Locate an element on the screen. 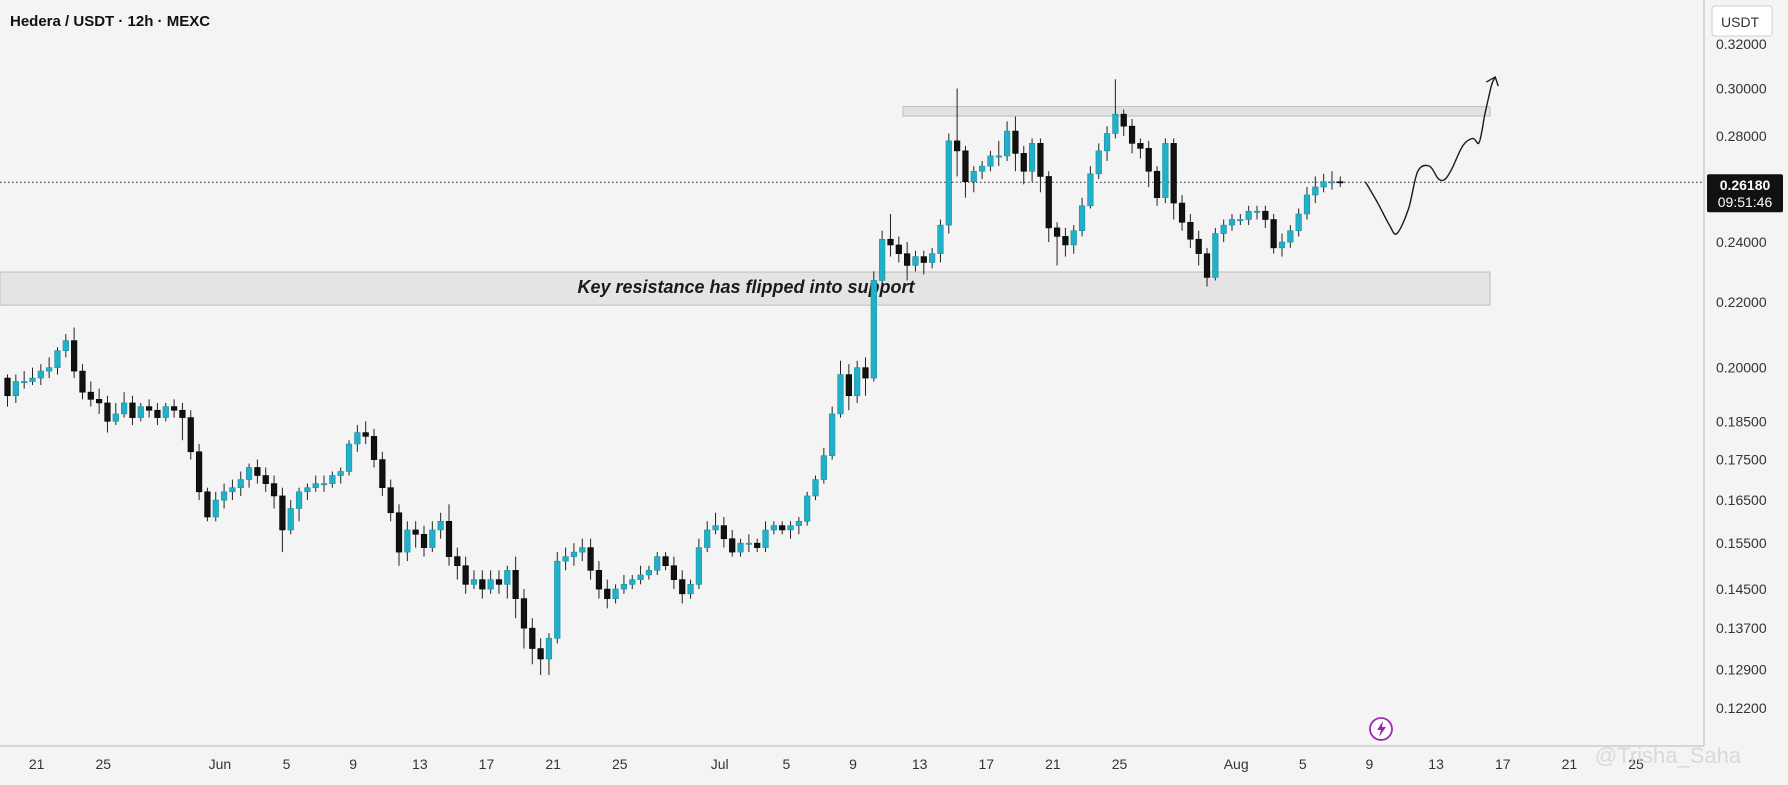 The image size is (1788, 785). currency-box is located at coordinates (1742, 21).